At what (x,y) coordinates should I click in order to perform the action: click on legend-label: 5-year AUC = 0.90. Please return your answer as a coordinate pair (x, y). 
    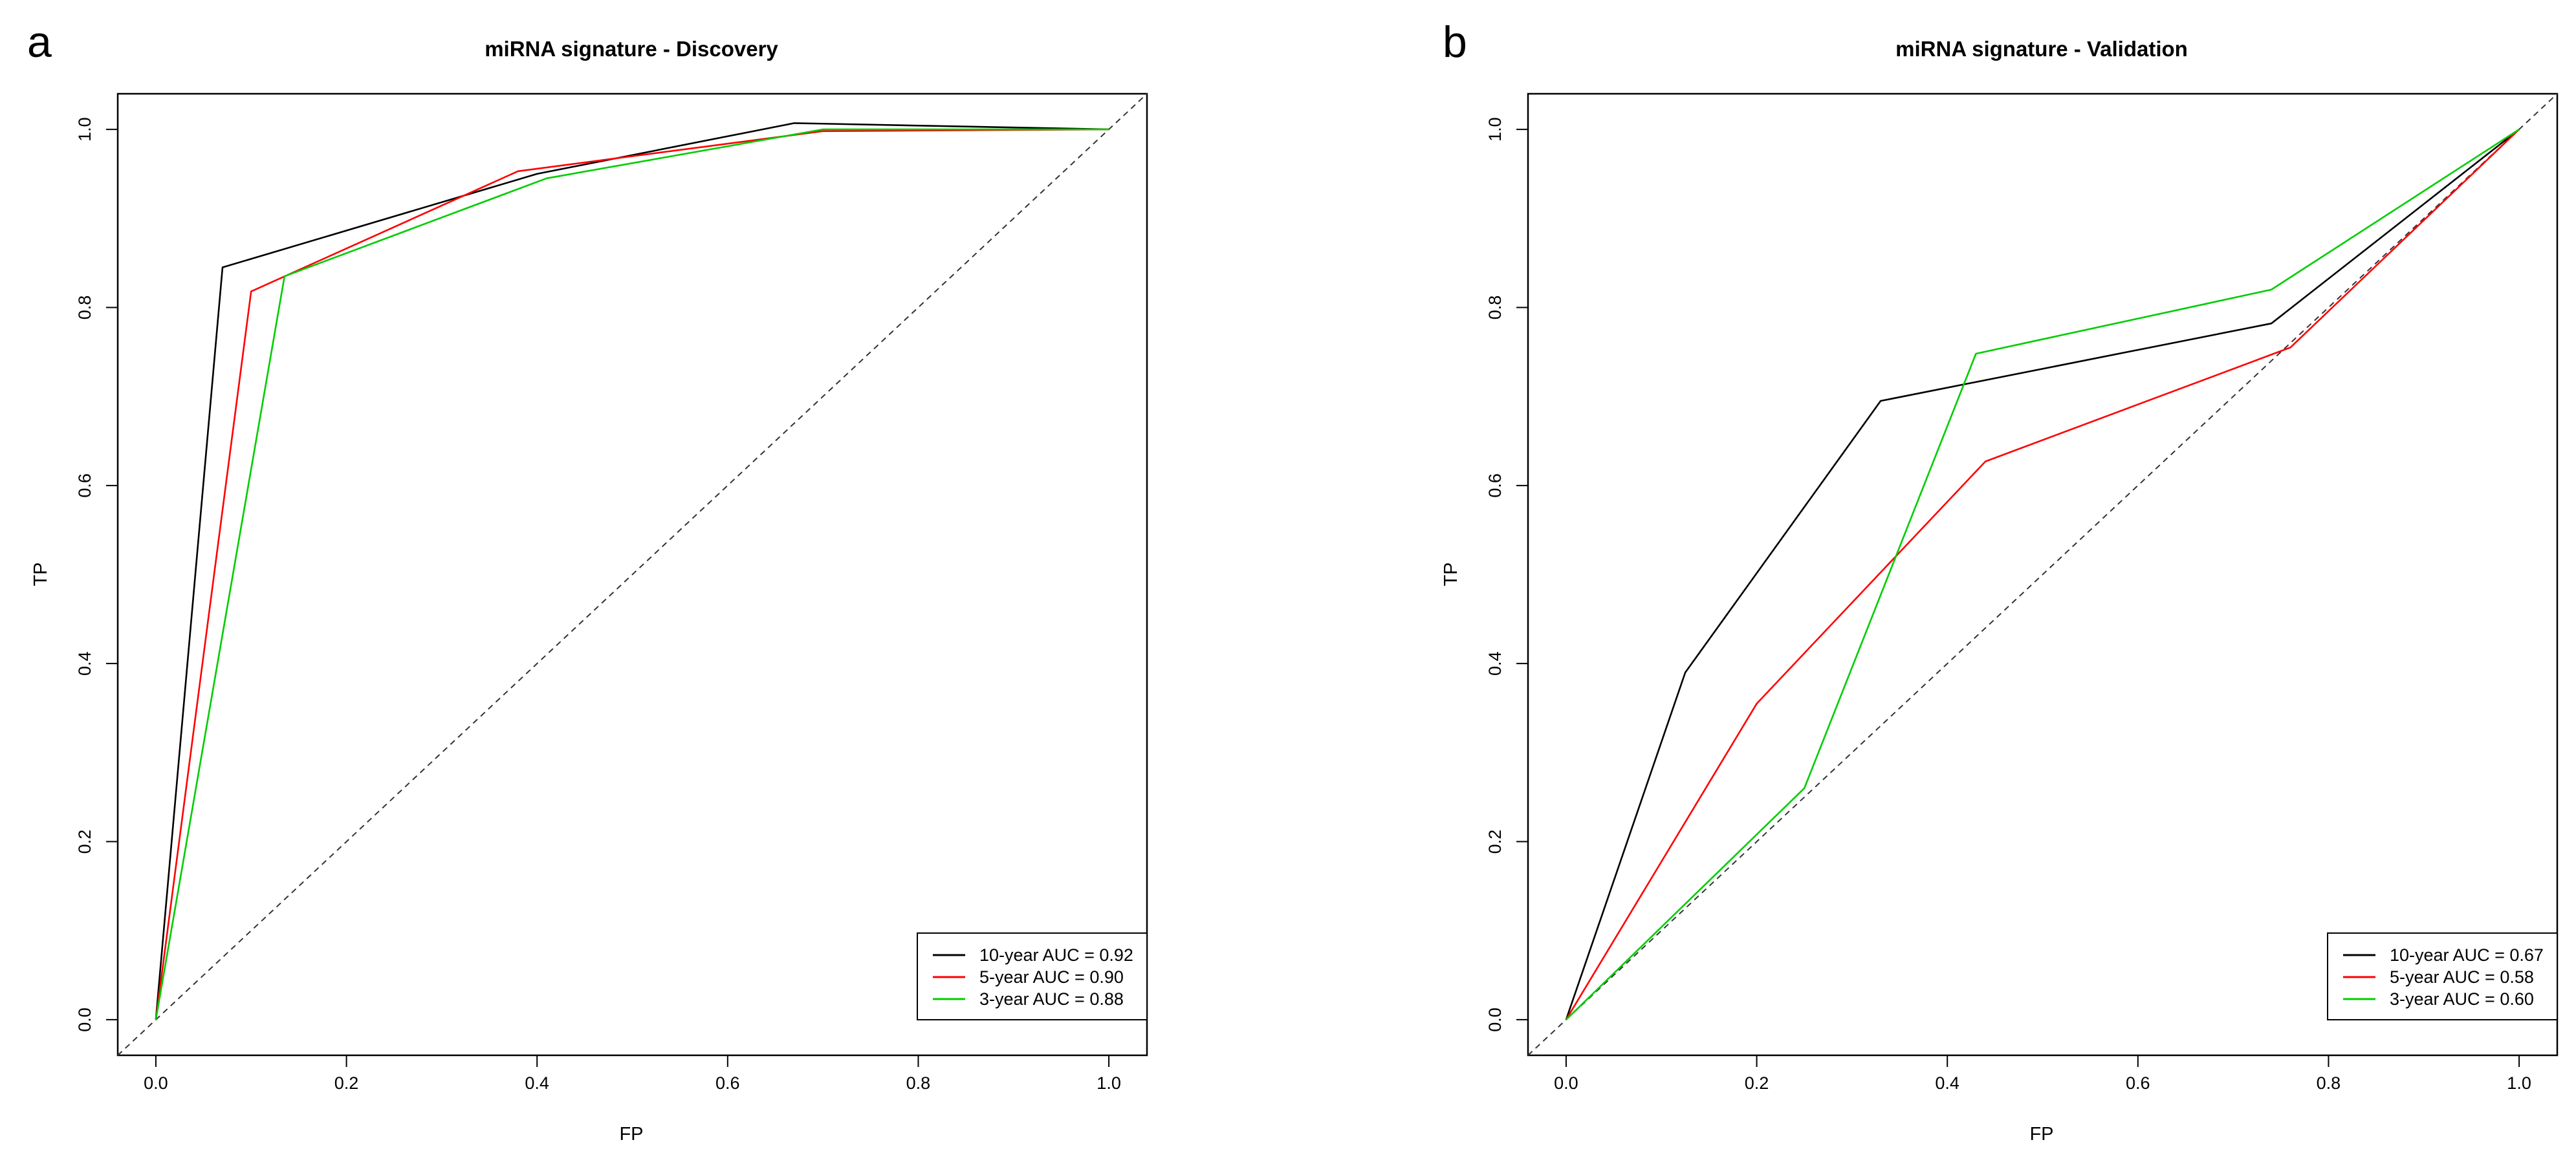
    Looking at the image, I should click on (1051, 977).